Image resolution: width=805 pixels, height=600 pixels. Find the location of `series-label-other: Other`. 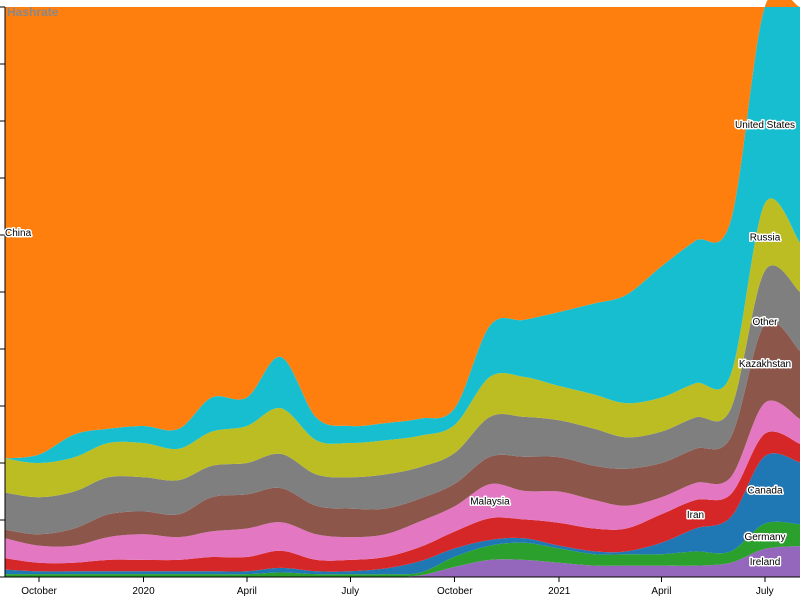

series-label-other: Other is located at coordinates (765, 322).